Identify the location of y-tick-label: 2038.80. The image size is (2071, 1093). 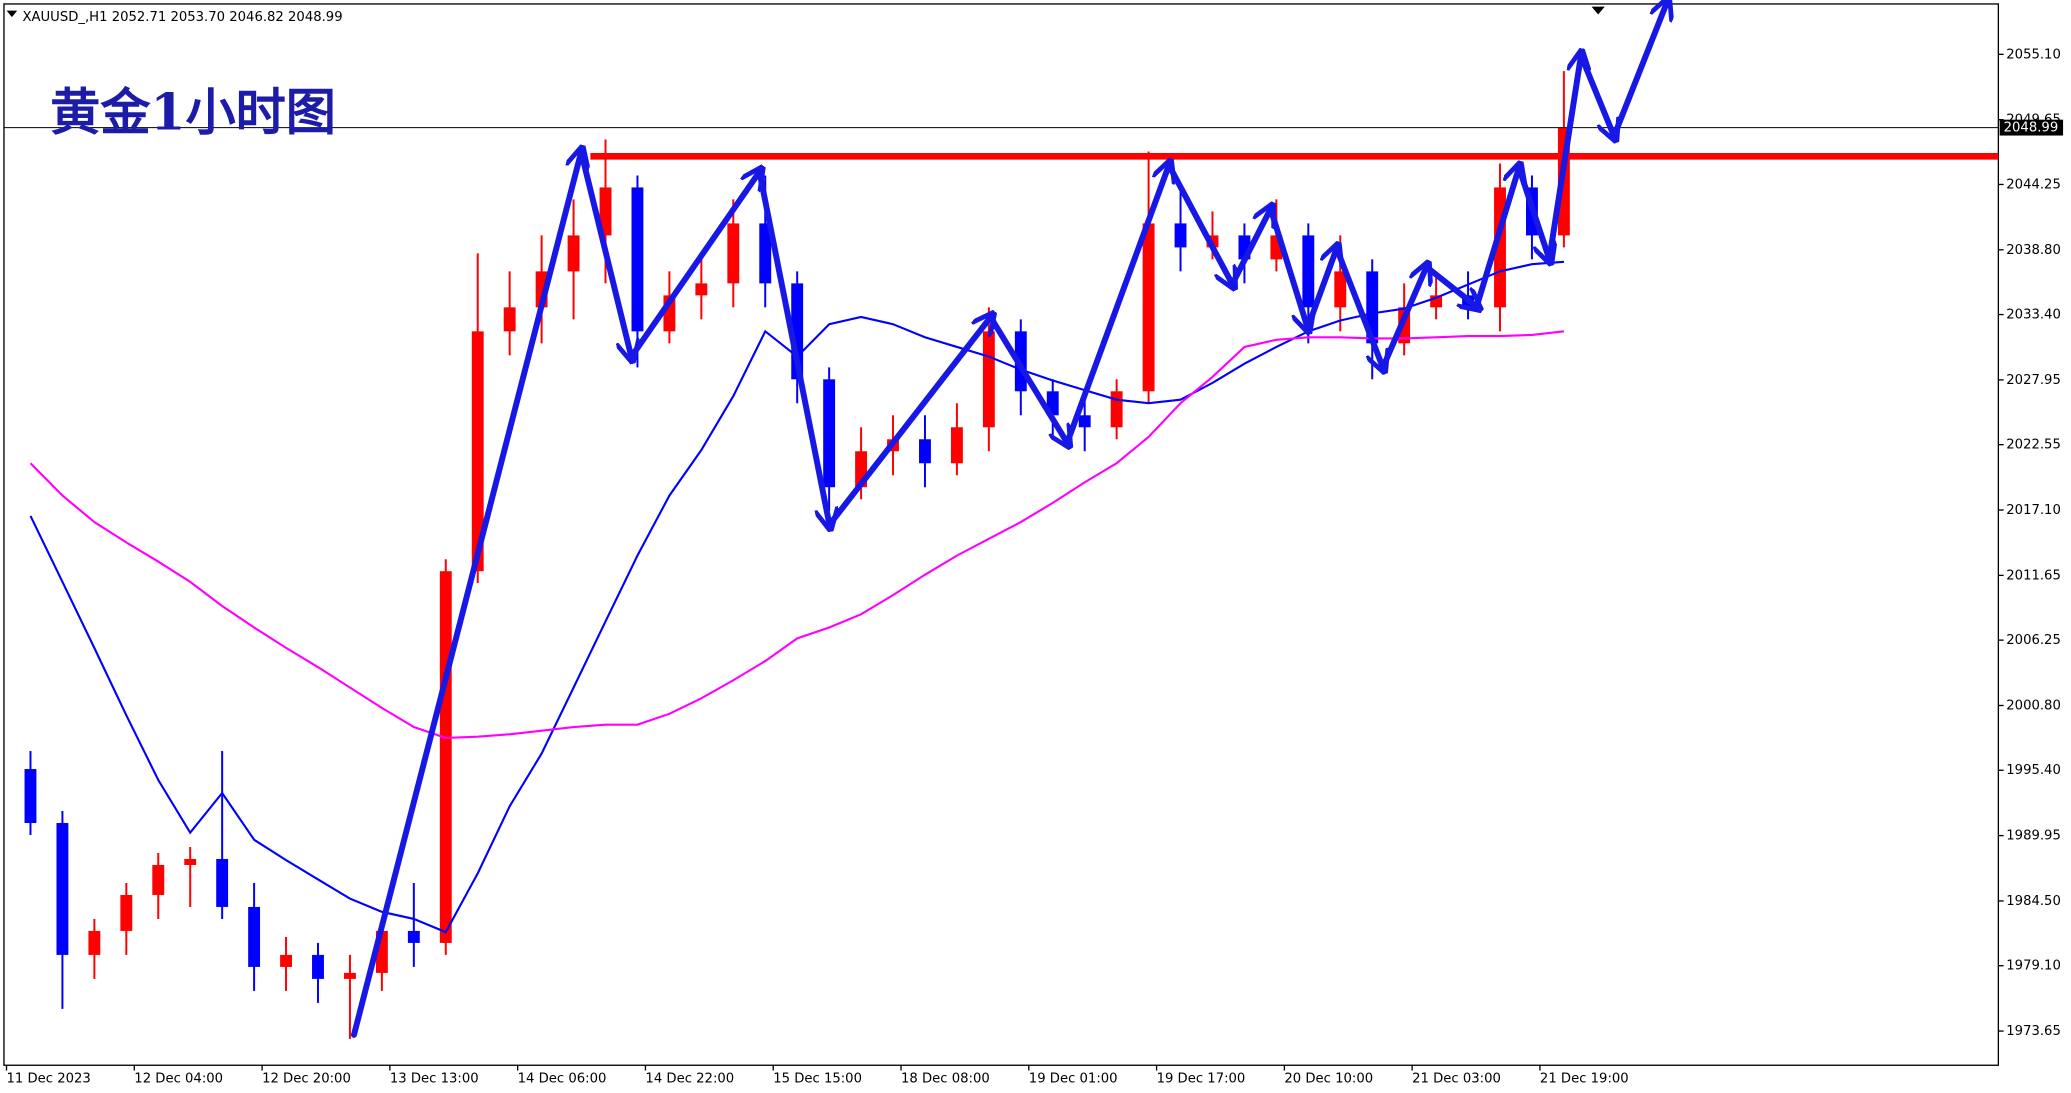
(2033, 250).